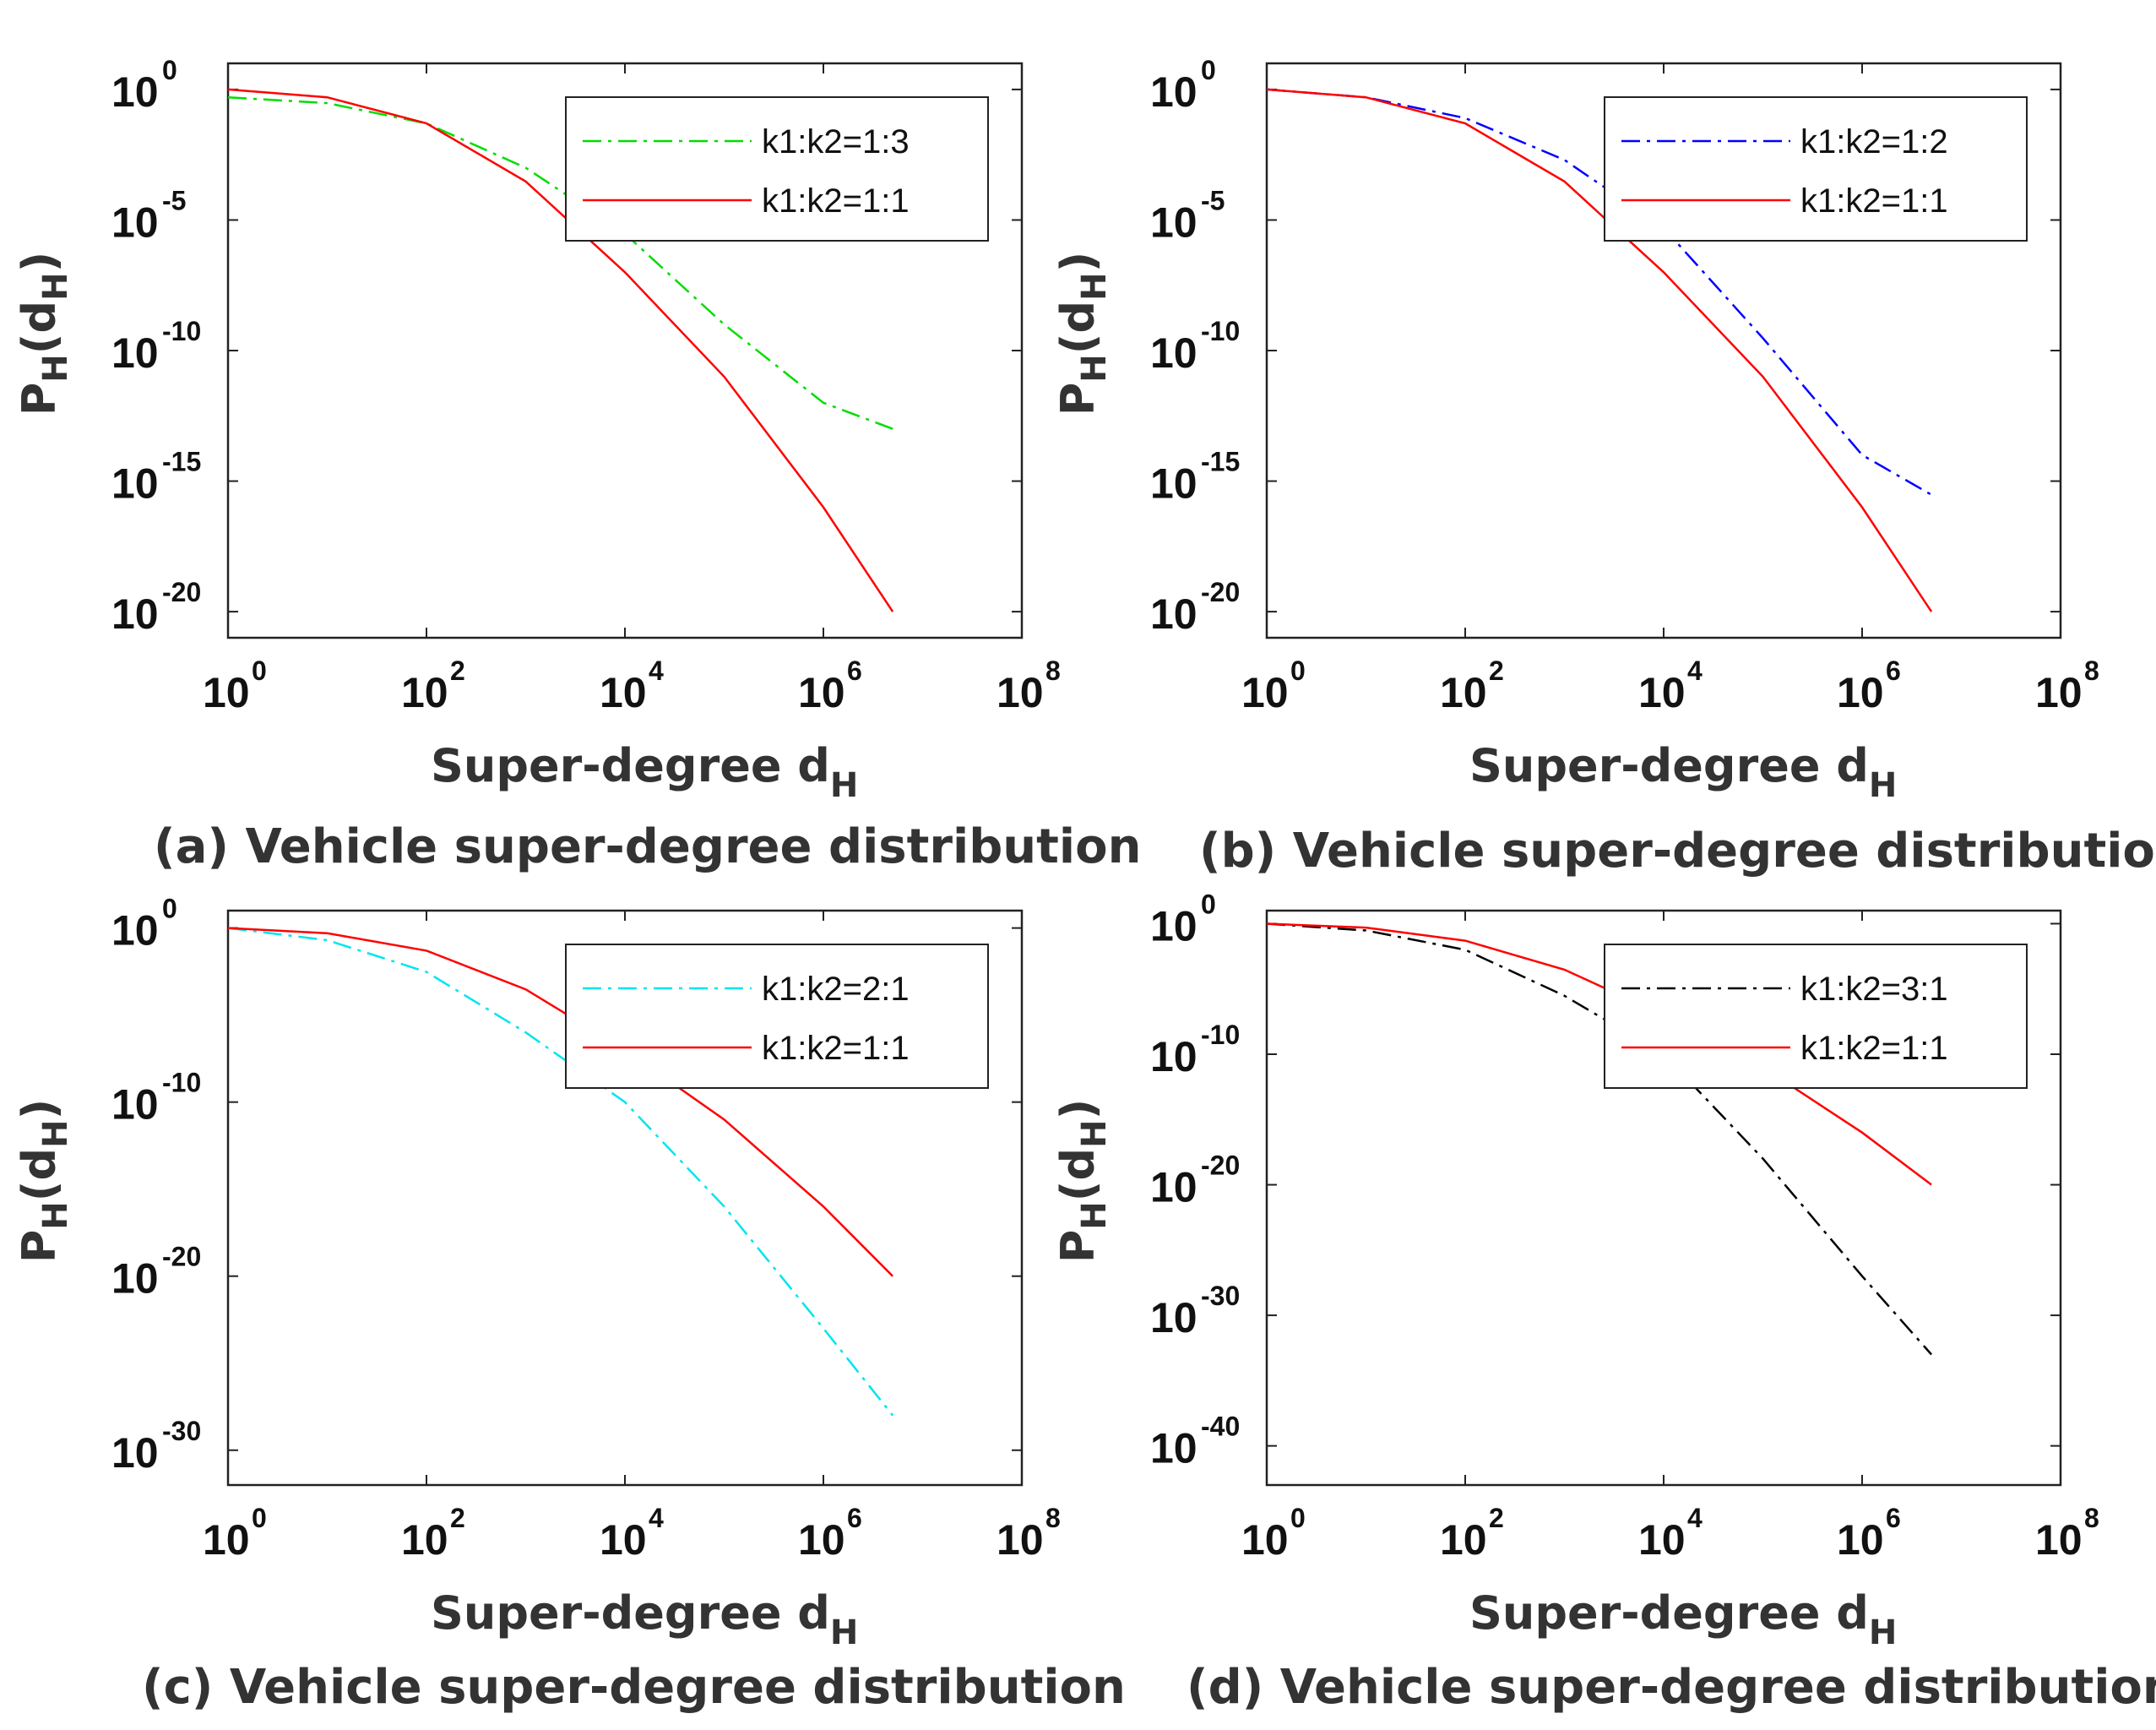 The width and height of the screenshot is (2156, 1730). What do you see at coordinates (634, 1687) in the screenshot?
I see `panel-caption-c: (c) Vehicle super-degree distribution` at bounding box center [634, 1687].